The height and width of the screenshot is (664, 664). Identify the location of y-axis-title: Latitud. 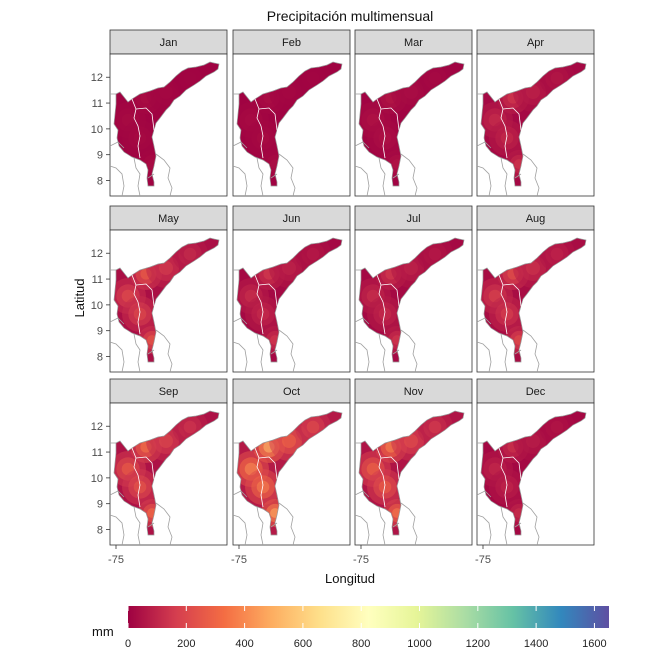
(79, 297).